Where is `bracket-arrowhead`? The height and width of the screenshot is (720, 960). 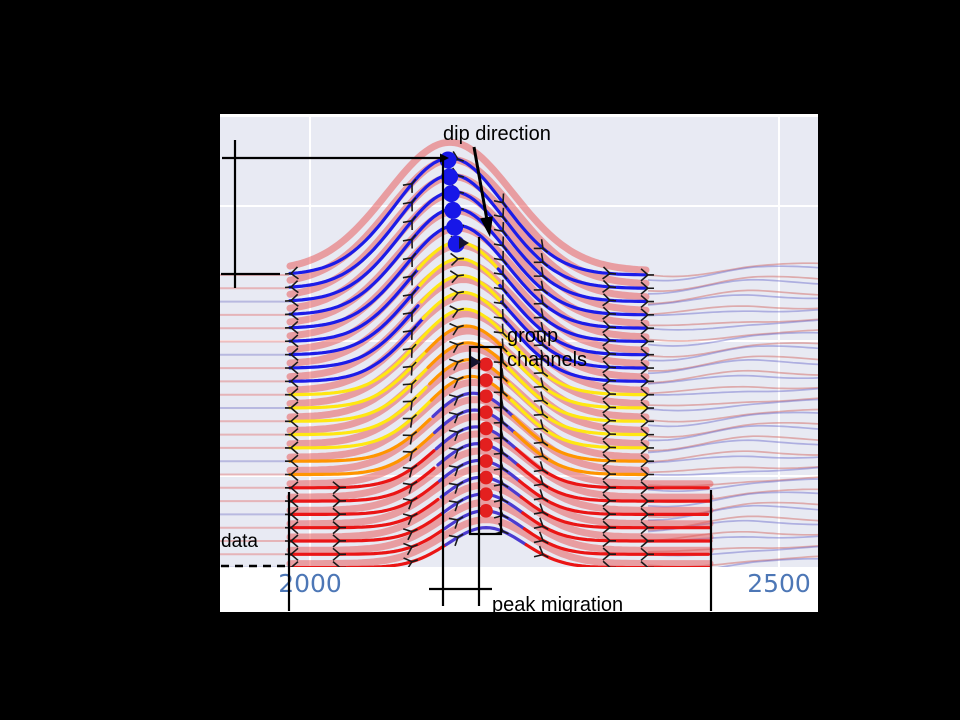 bracket-arrowhead is located at coordinates (444, 158).